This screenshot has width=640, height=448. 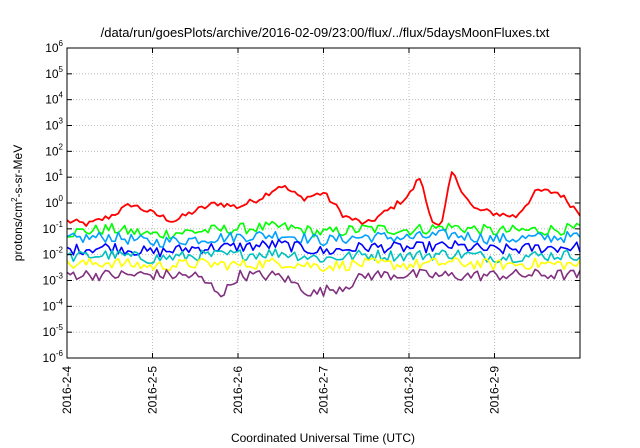 I want to click on y-label-base: protons/cm, so click(x=18, y=231).